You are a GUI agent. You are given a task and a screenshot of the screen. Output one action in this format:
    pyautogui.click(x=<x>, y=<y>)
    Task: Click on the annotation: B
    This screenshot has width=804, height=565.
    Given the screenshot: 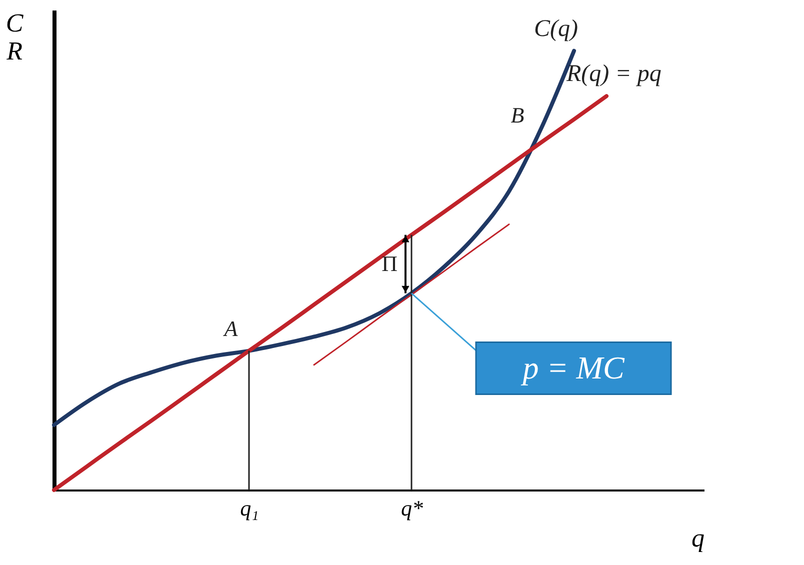 What is the action you would take?
    pyautogui.click(x=517, y=115)
    